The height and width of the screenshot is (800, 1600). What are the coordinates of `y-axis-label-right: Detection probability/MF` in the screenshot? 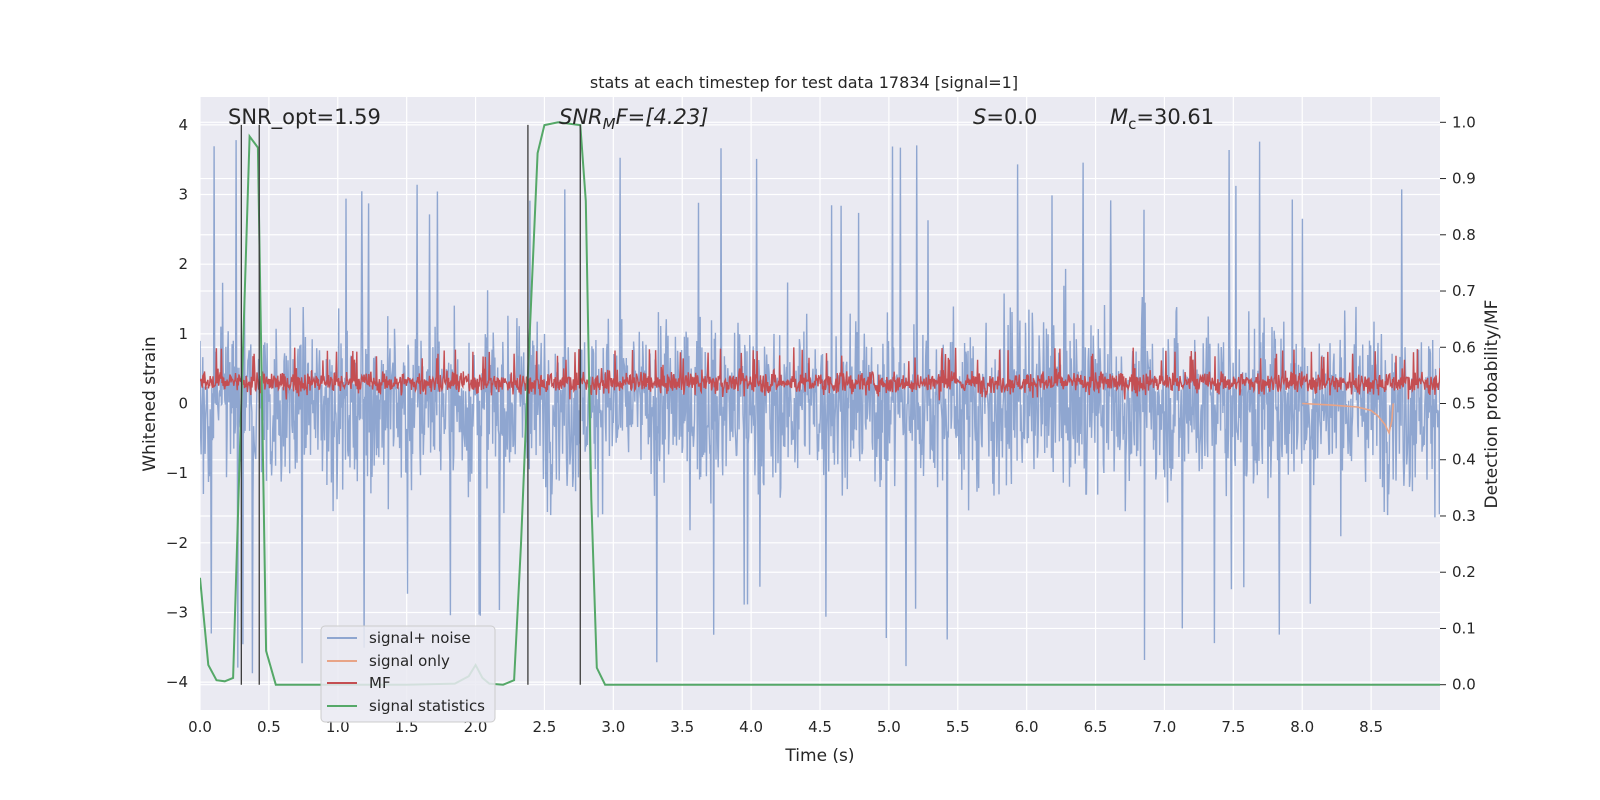 It's located at (1492, 404).